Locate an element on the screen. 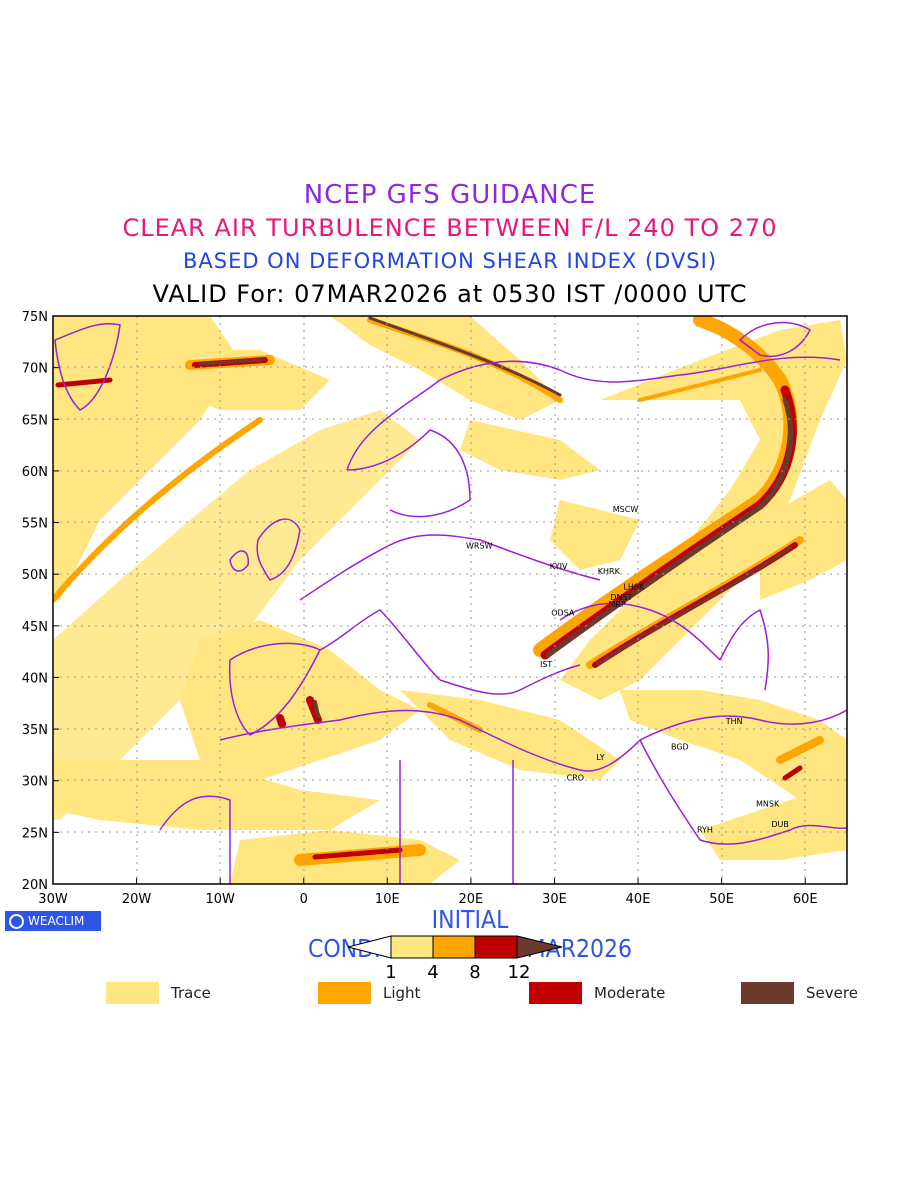 The image size is (900, 1200). lat-tick-label: 50N is located at coordinates (35, 575).